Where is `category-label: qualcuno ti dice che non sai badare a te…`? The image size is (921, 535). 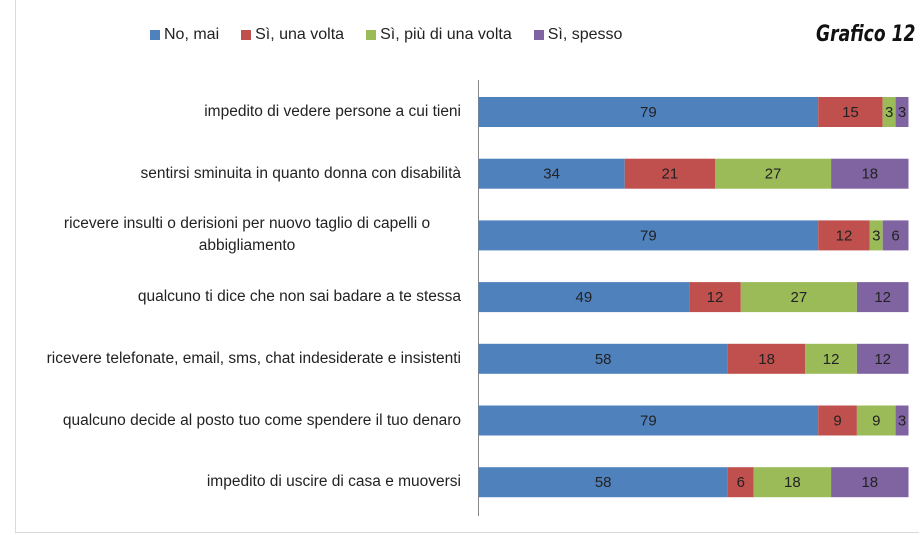
category-label: qualcuno ti dice che non sai badare a te… is located at coordinates (241, 297).